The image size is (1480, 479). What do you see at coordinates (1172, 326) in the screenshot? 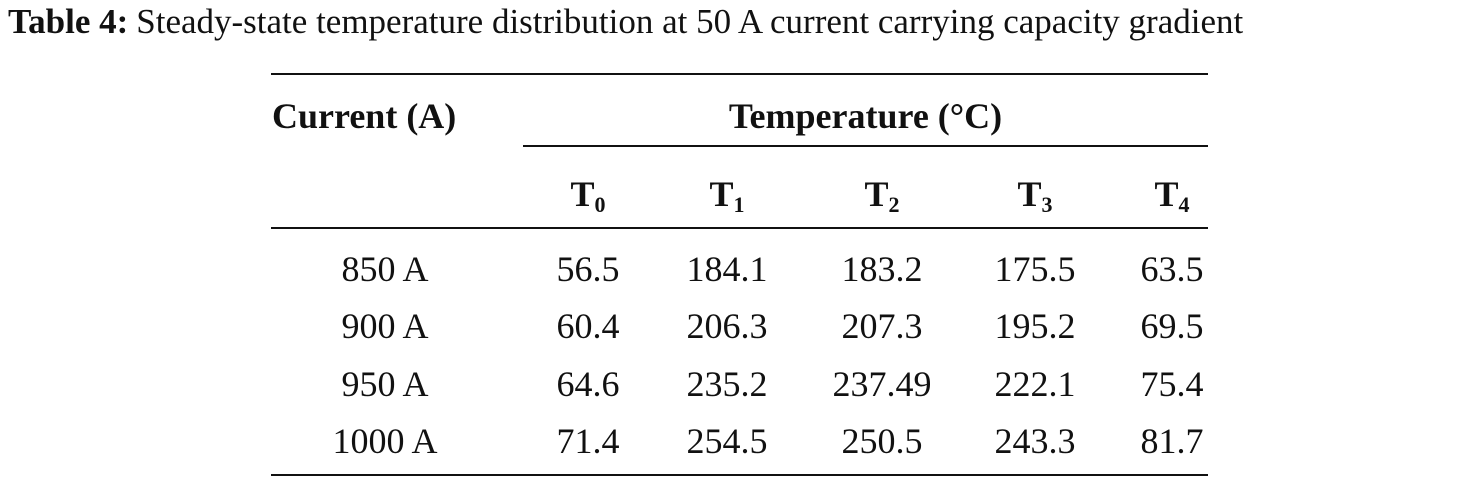
I see `table-cell: 69.5` at bounding box center [1172, 326].